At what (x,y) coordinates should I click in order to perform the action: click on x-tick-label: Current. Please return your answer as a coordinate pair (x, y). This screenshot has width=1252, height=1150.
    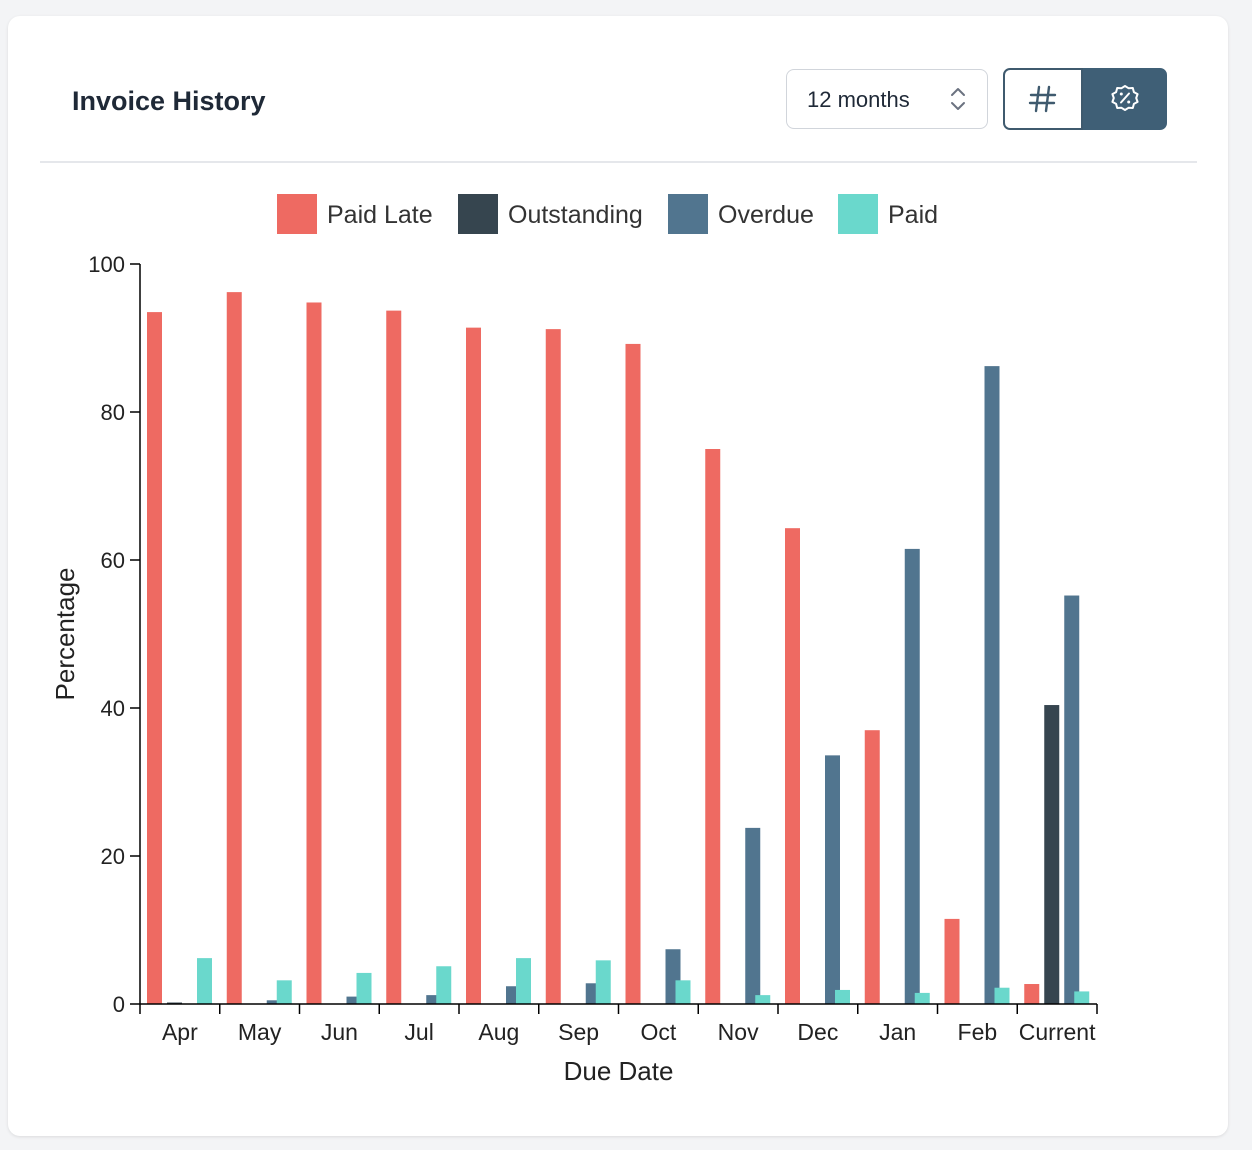
    Looking at the image, I should click on (1057, 1032).